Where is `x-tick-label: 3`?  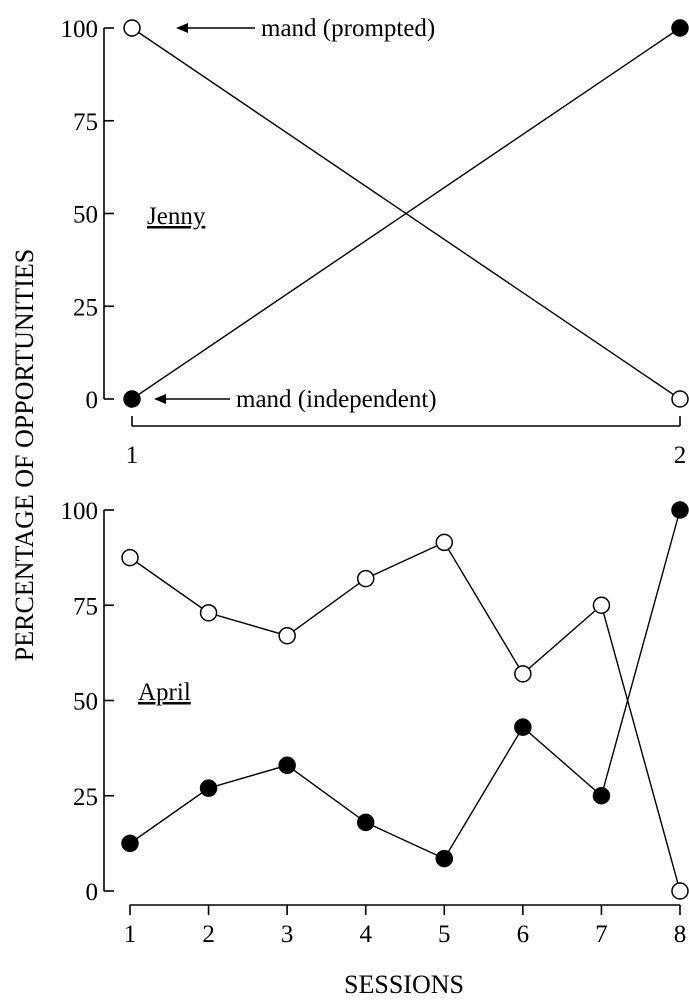
x-tick-label: 3 is located at coordinates (287, 934).